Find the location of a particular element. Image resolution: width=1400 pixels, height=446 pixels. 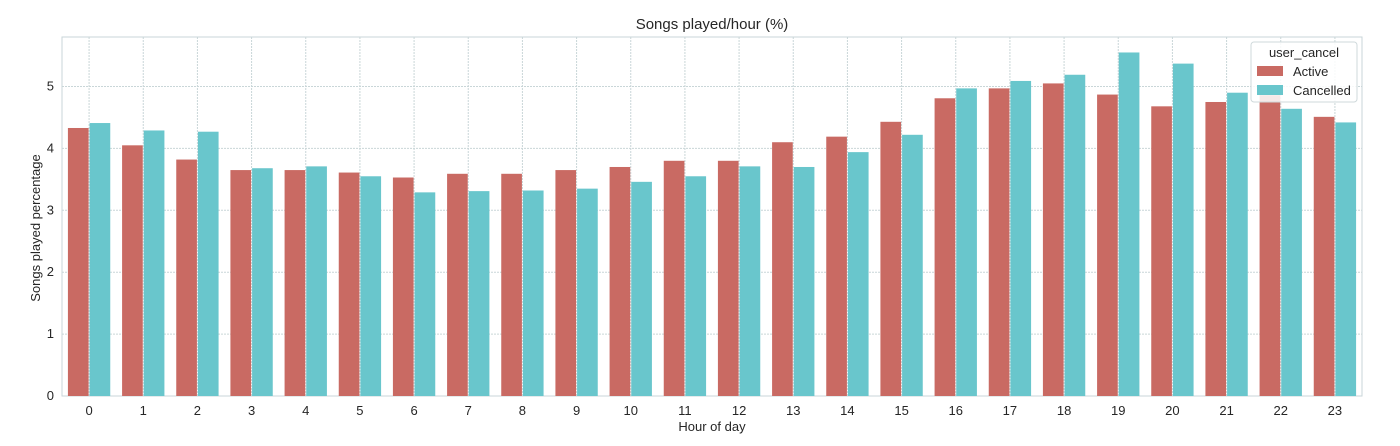

y-tick-label: 5 is located at coordinates (50, 86).